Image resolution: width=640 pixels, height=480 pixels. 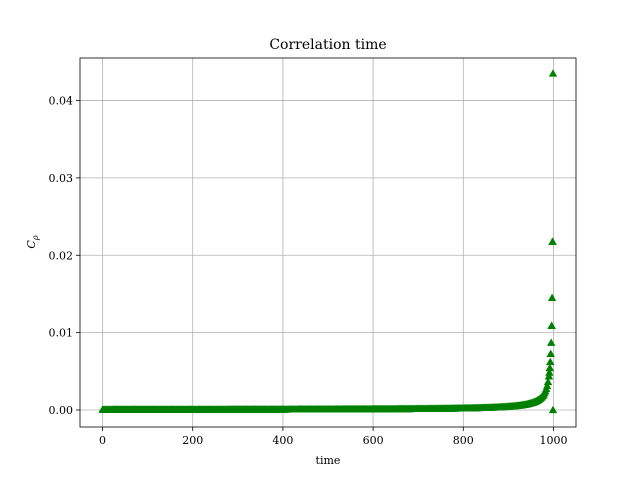 What do you see at coordinates (35, 238) in the screenshot?
I see `y-axis-label-sub: ρ` at bounding box center [35, 238].